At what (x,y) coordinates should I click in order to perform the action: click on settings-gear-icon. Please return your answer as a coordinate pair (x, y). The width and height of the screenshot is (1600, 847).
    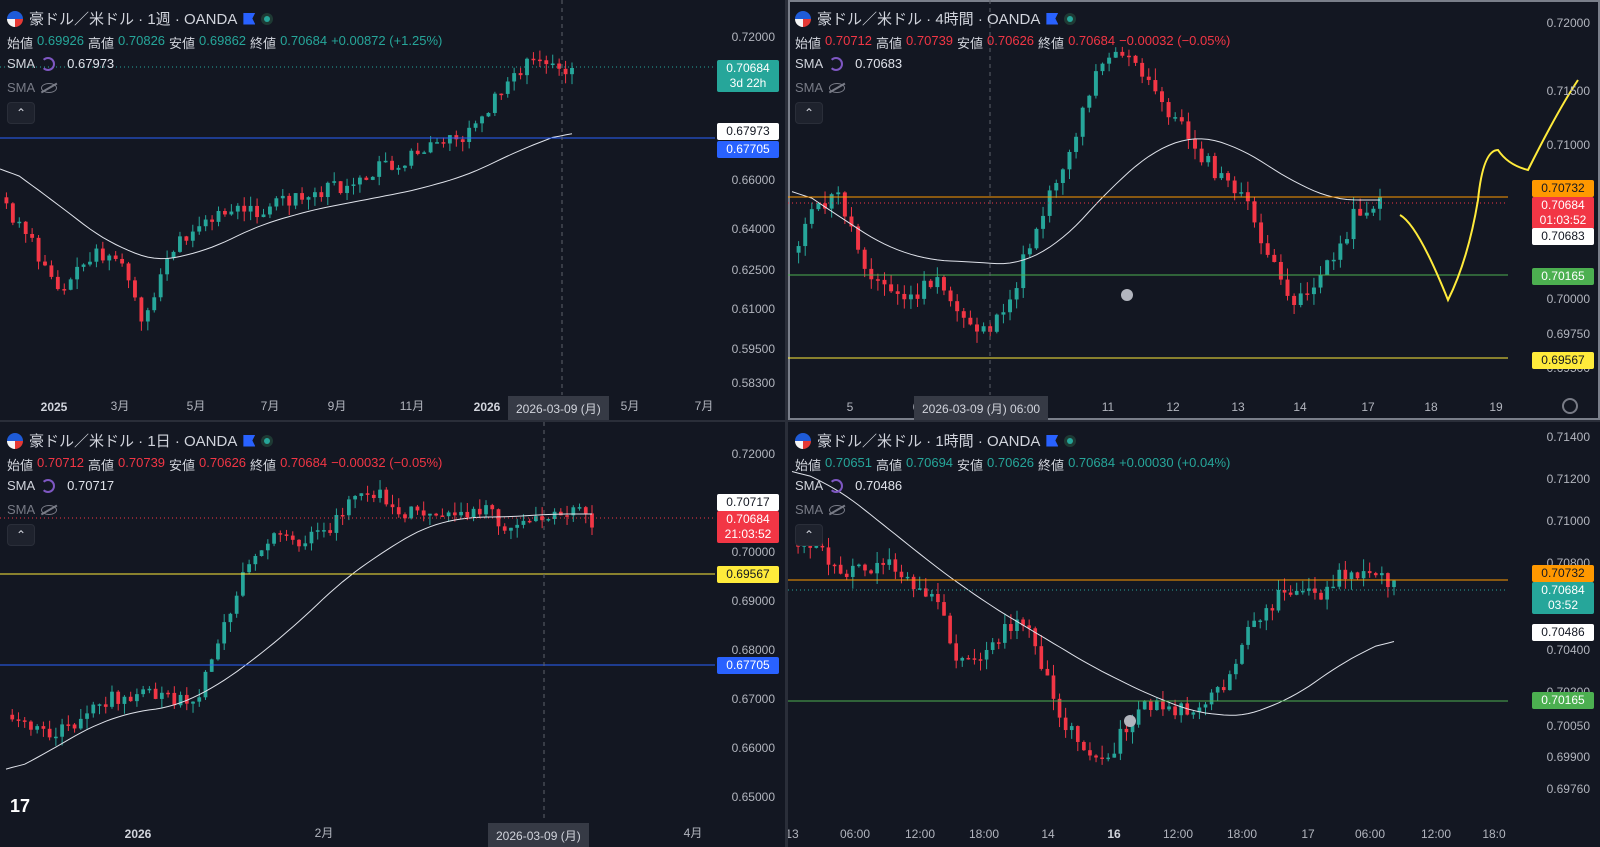
    Looking at the image, I should click on (1570, 406).